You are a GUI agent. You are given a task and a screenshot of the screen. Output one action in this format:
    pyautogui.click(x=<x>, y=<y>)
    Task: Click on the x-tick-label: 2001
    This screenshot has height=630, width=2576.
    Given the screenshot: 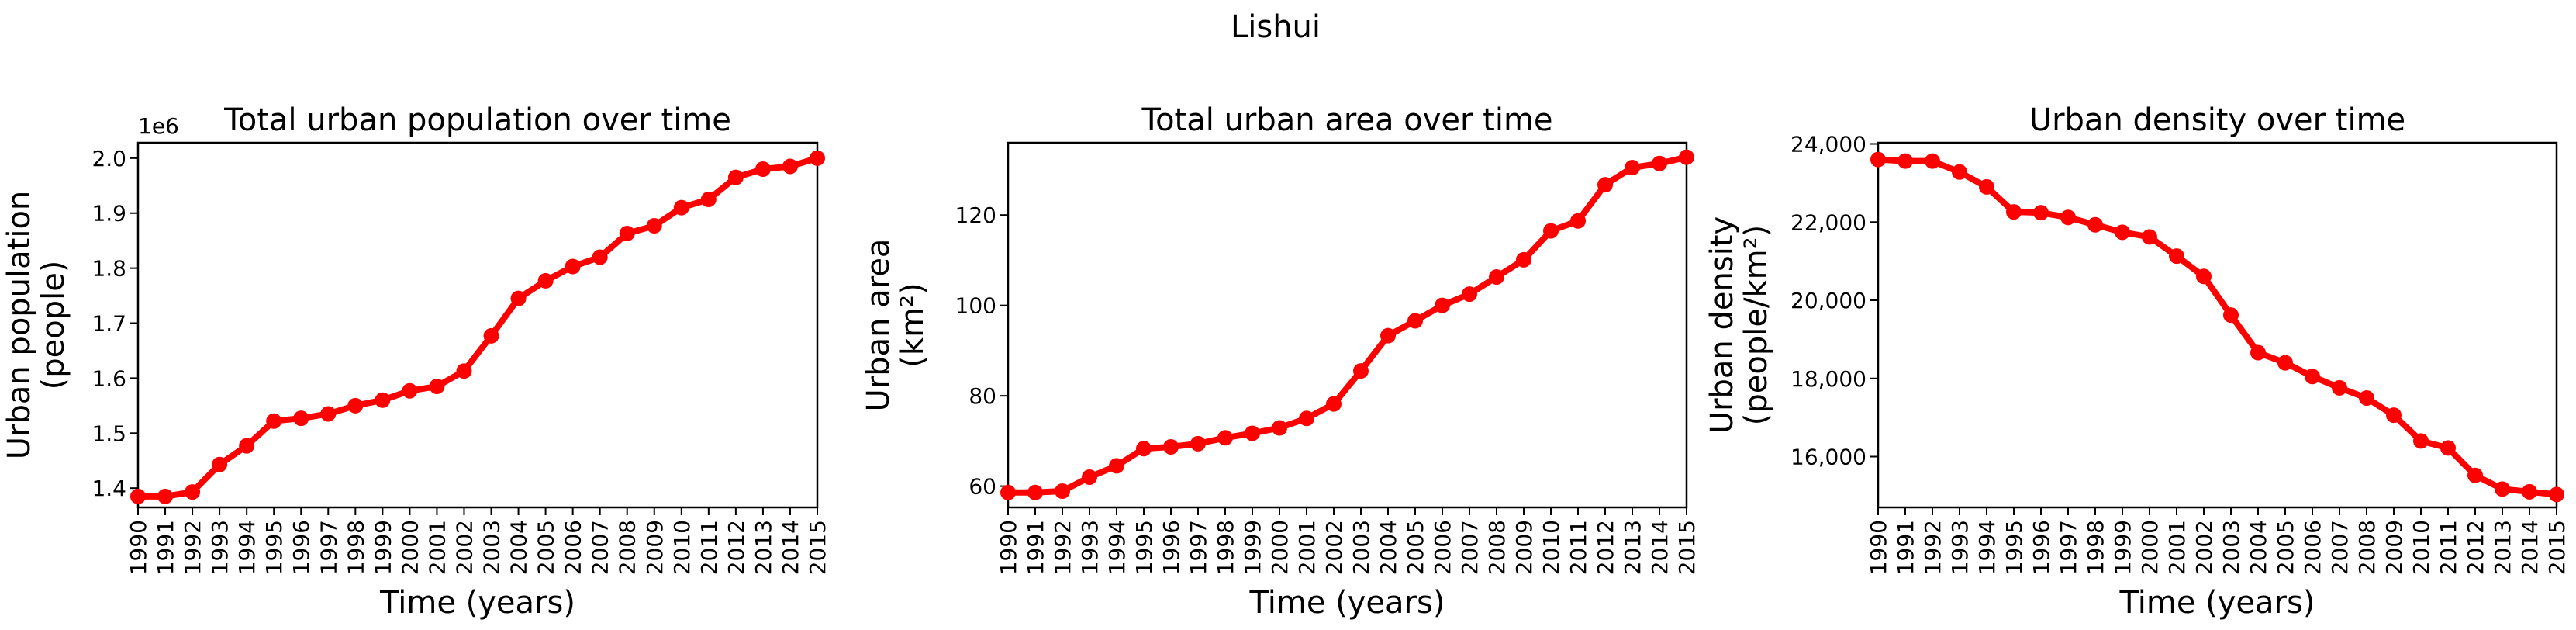 What is the action you would take?
    pyautogui.click(x=2177, y=547)
    